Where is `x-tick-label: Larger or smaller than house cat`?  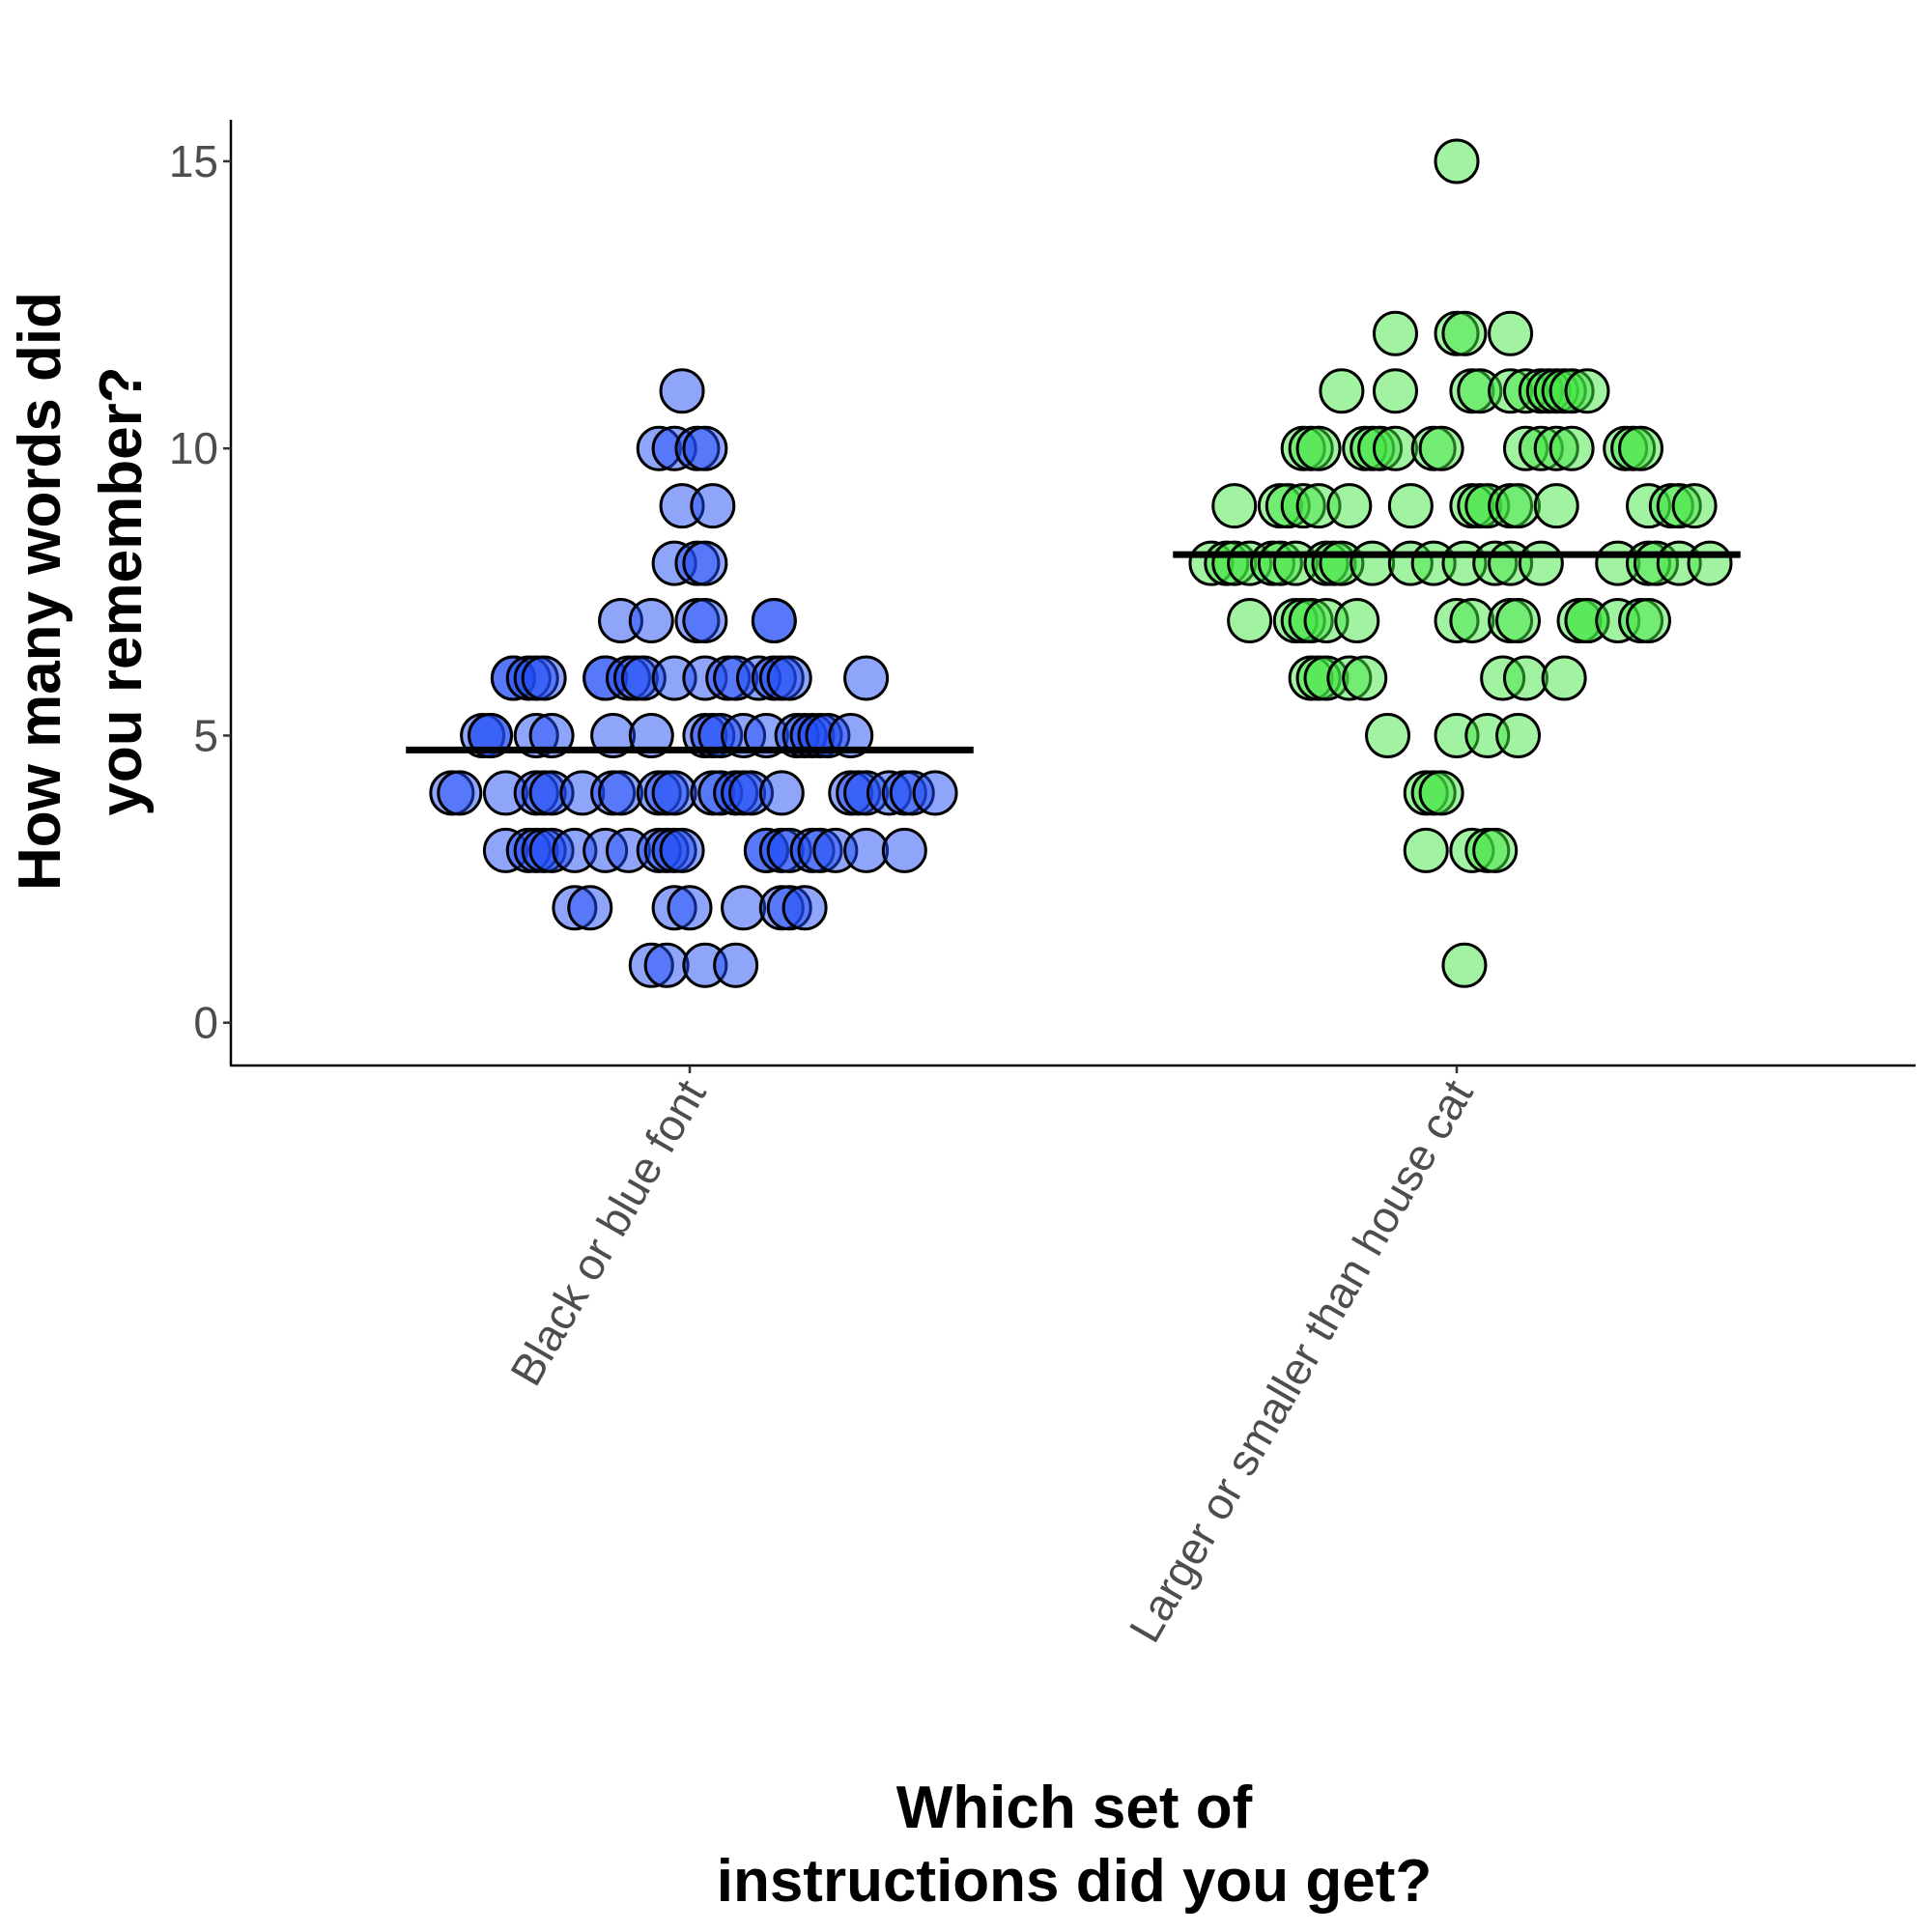 x-tick-label: Larger or smaller than house cat is located at coordinates (1301, 1361).